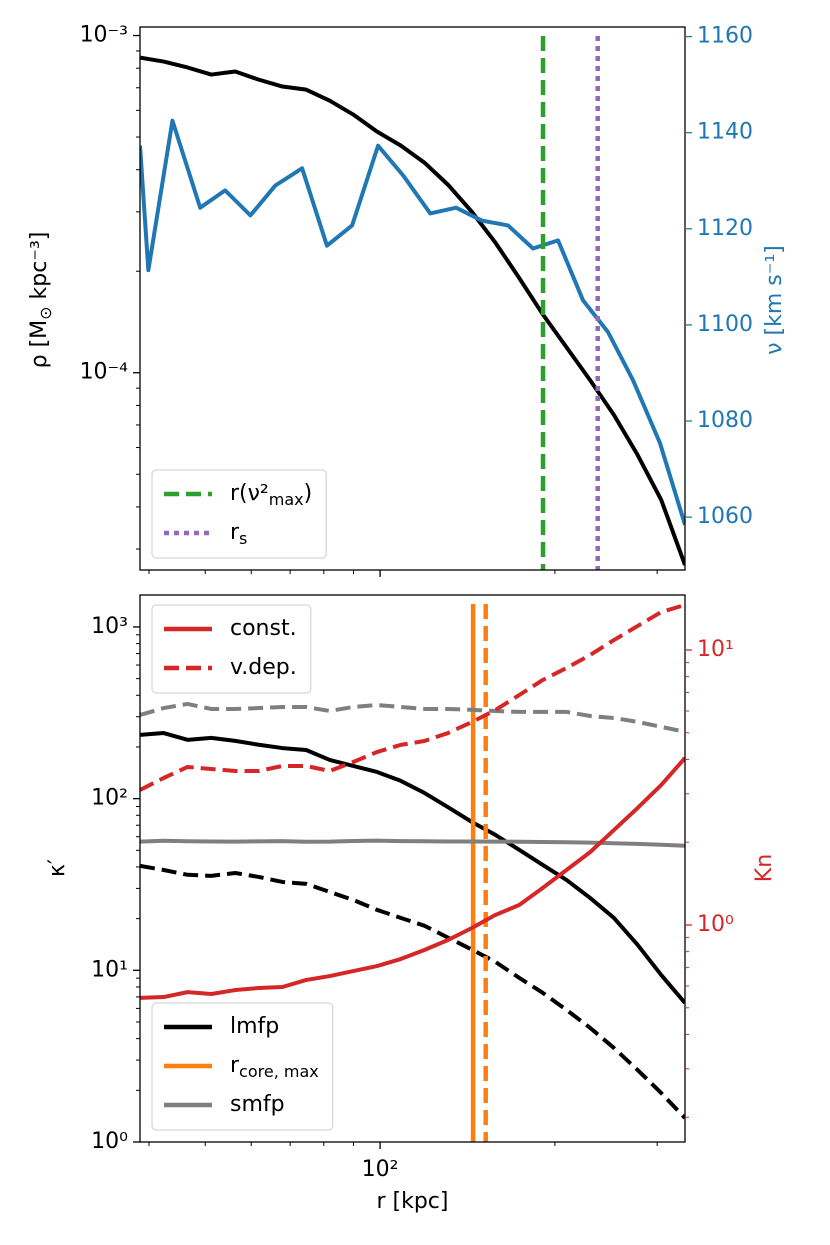 The height and width of the screenshot is (1245, 830). What do you see at coordinates (412, 1201) in the screenshot?
I see `x-axis-label: r [kpc]` at bounding box center [412, 1201].